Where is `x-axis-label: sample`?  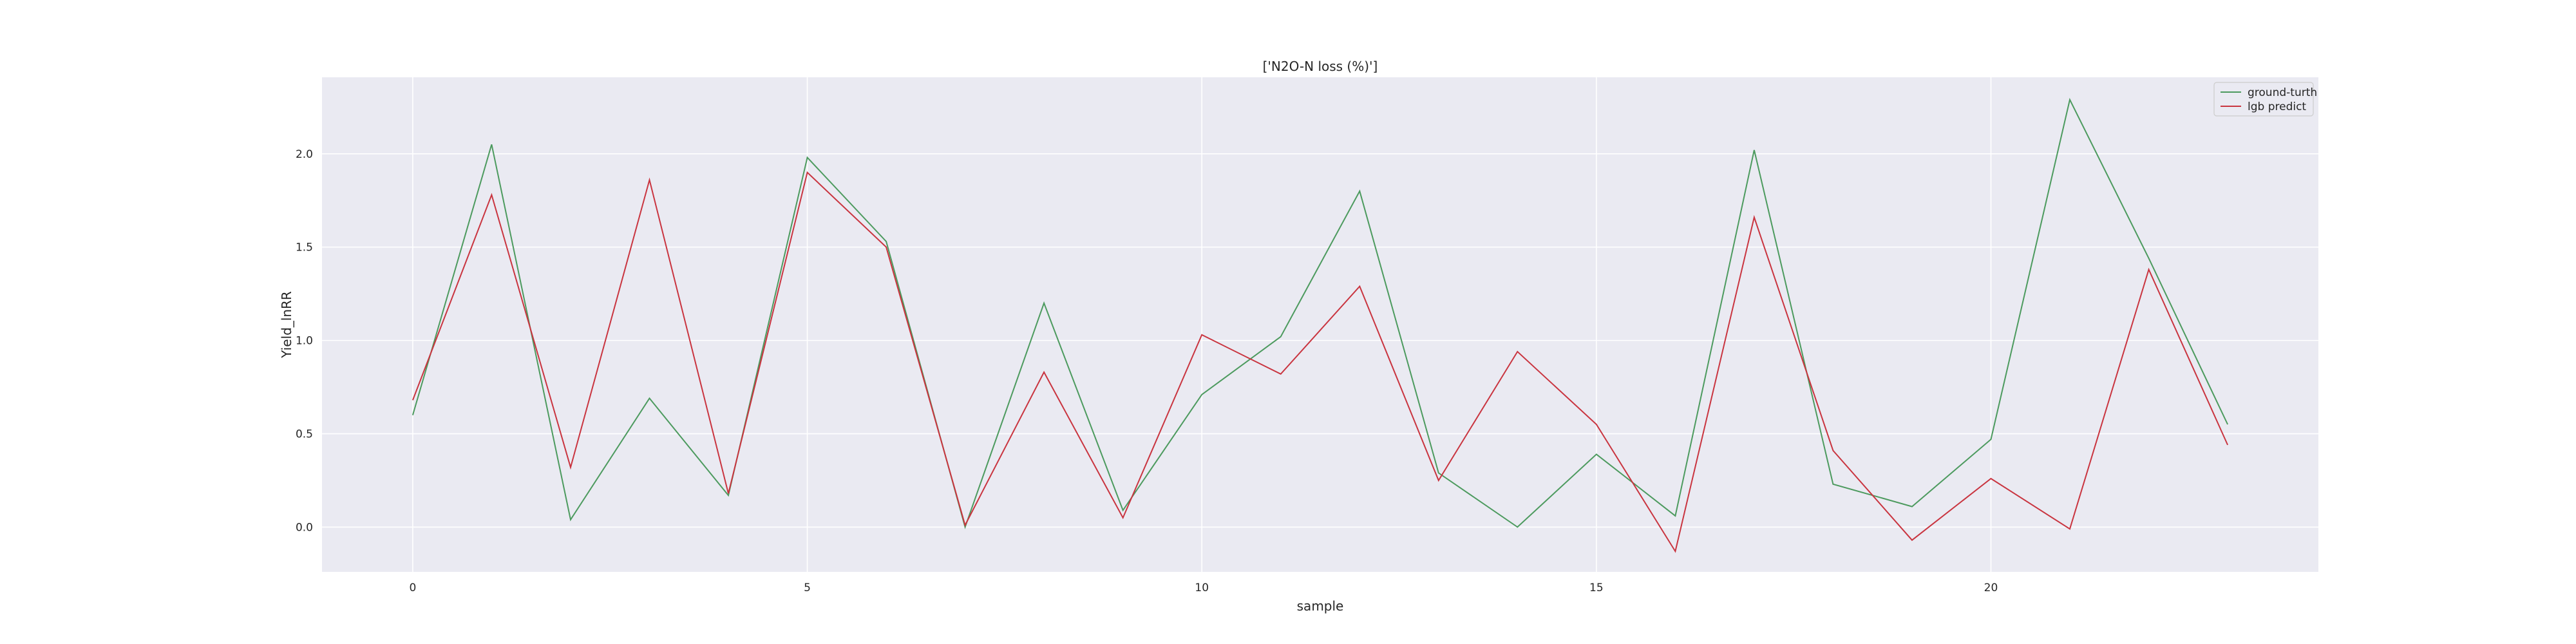
x-axis-label: sample is located at coordinates (1320, 606).